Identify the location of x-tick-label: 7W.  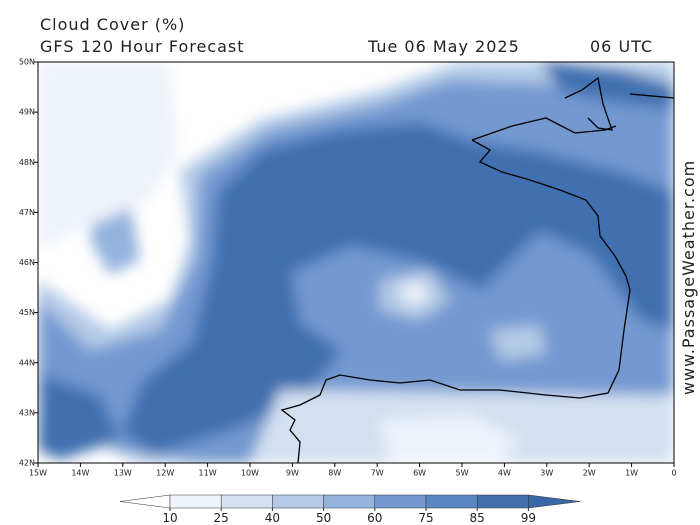
(377, 473).